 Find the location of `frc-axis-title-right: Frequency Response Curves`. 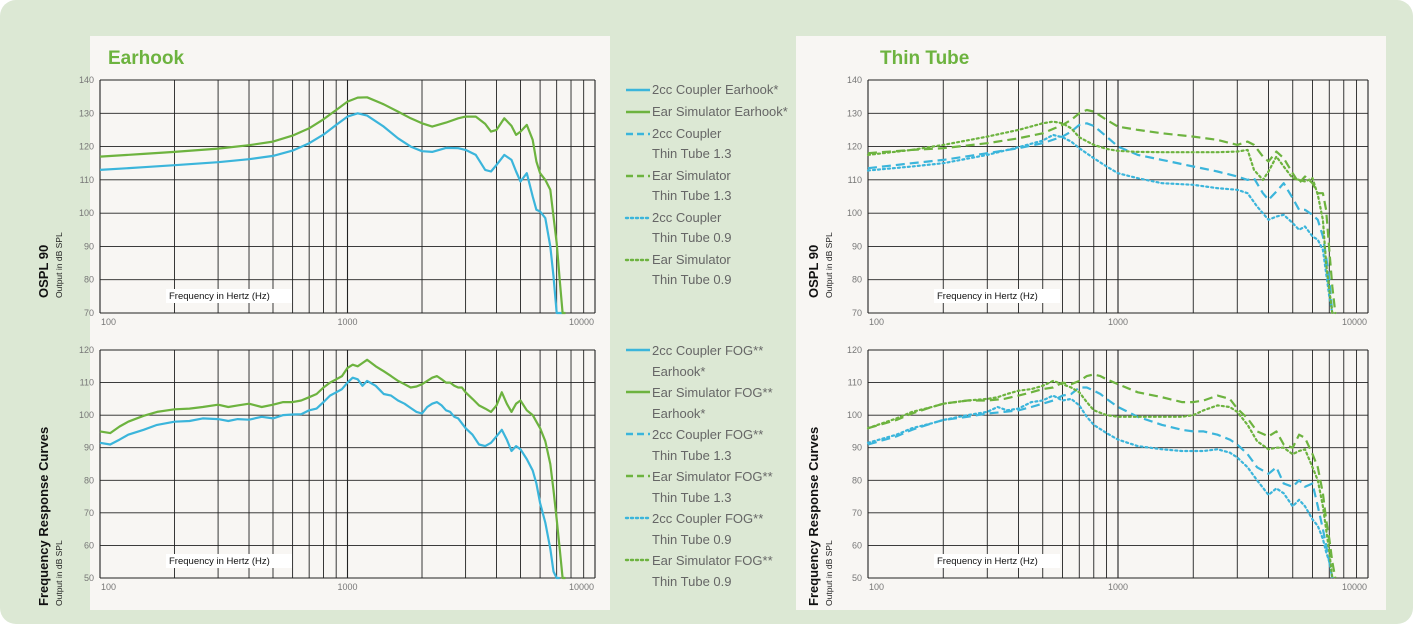

frc-axis-title-right: Frequency Response Curves is located at coordinates (813, 516).